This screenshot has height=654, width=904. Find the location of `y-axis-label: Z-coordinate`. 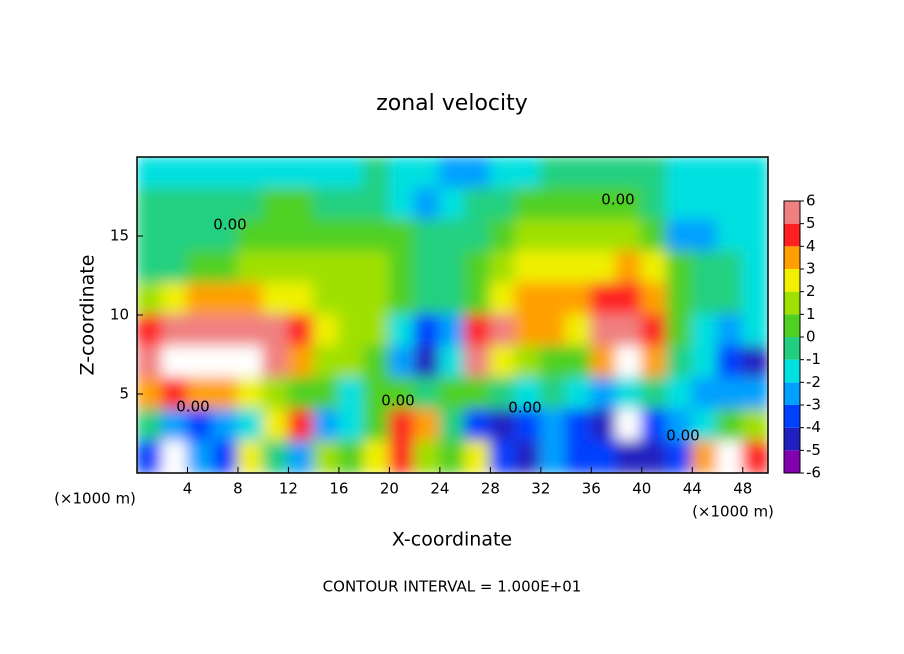

y-axis-label: Z-coordinate is located at coordinates (88, 315).